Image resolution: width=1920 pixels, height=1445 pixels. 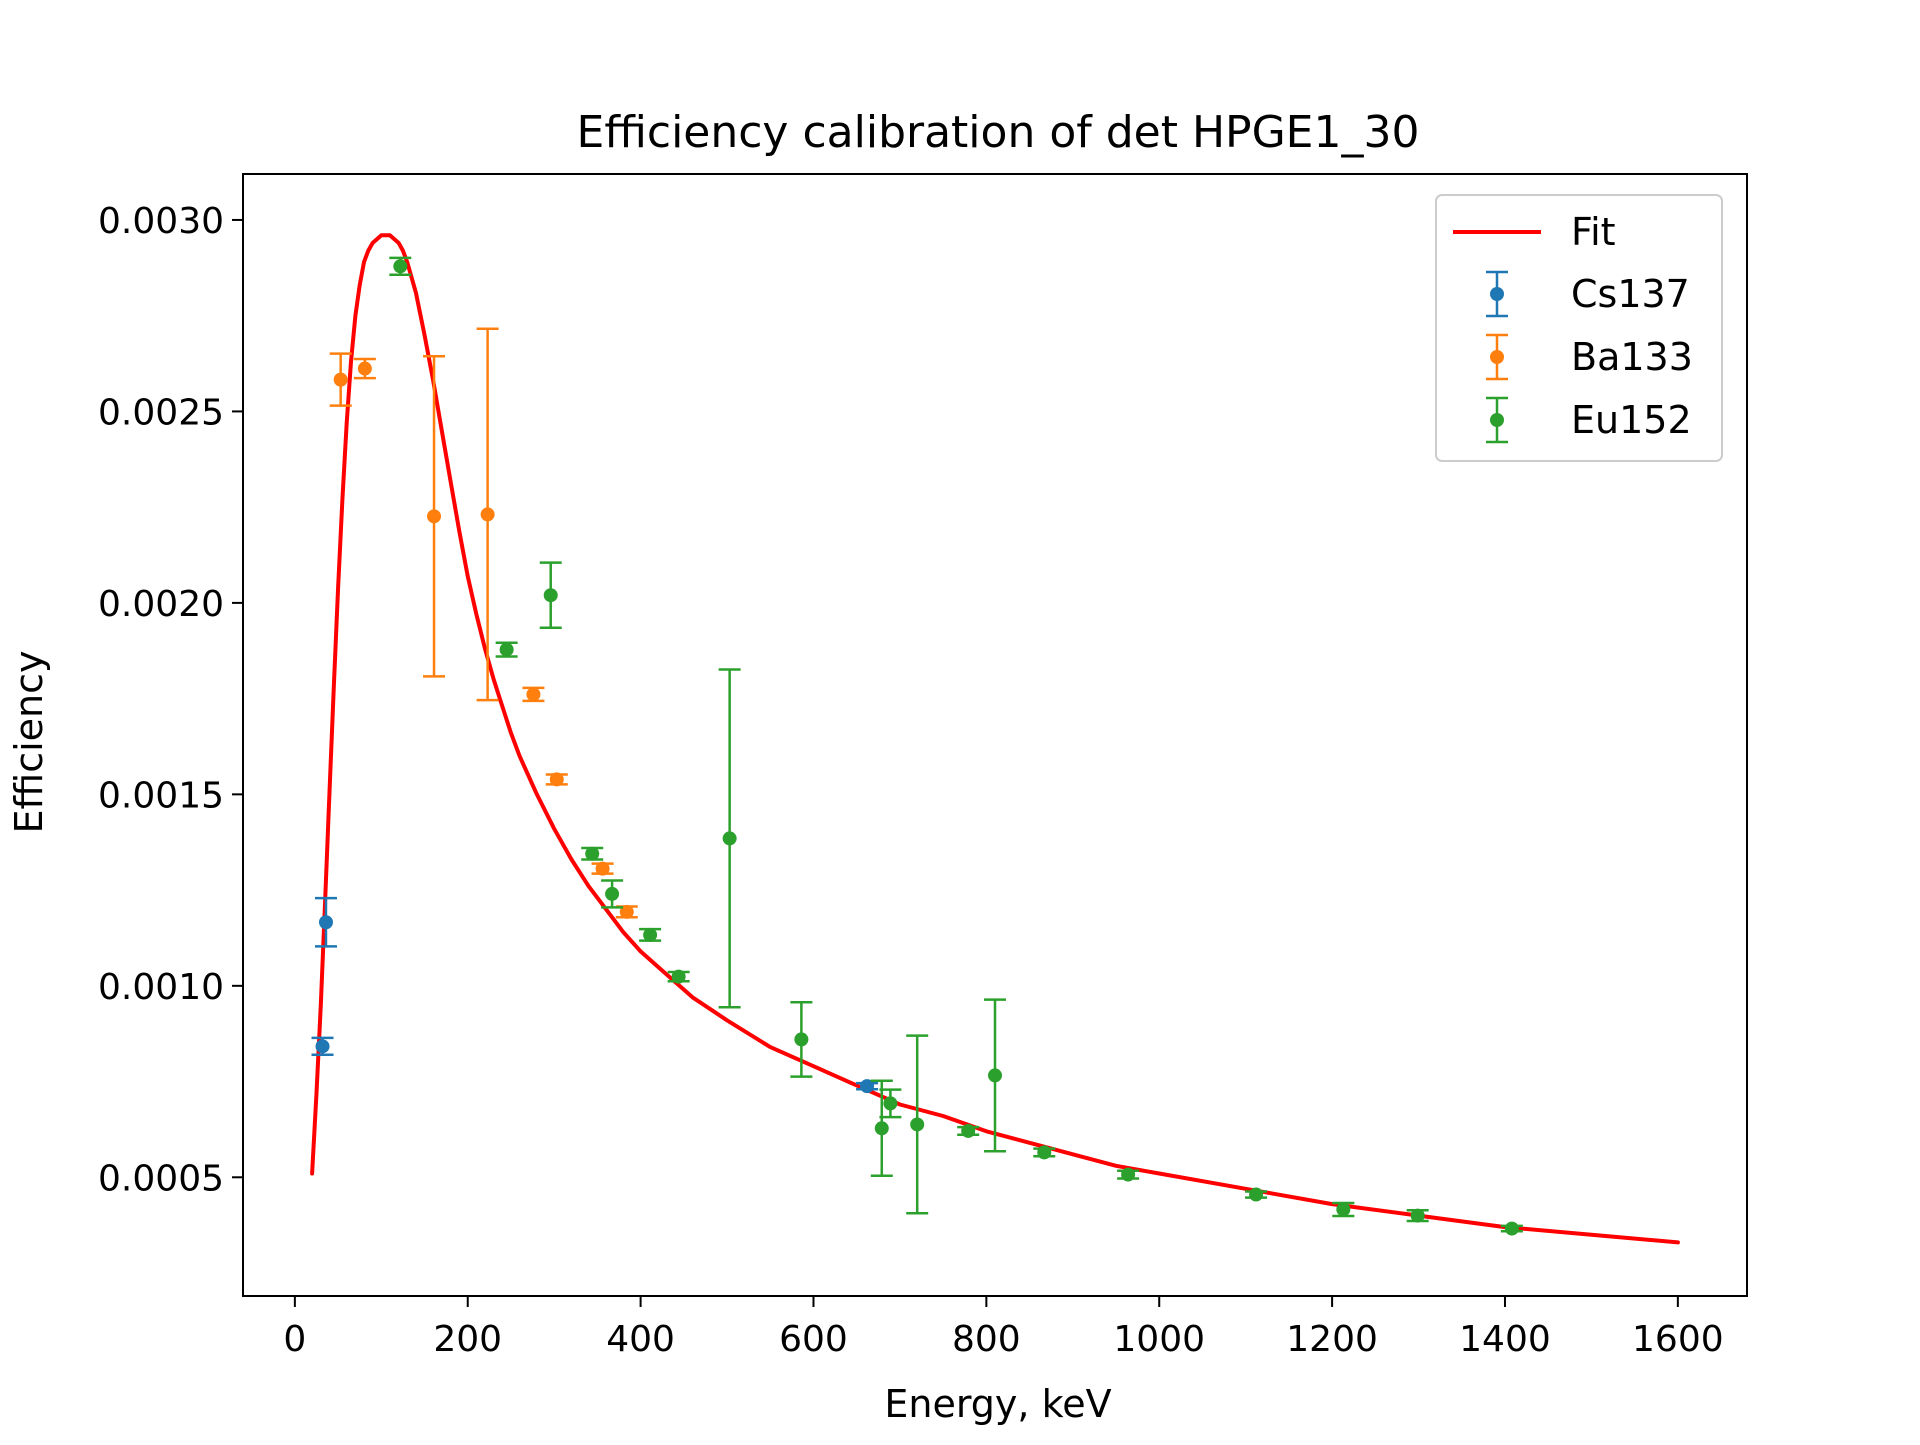 What do you see at coordinates (1505, 1339) in the screenshot?
I see `x-tick-label: 1400` at bounding box center [1505, 1339].